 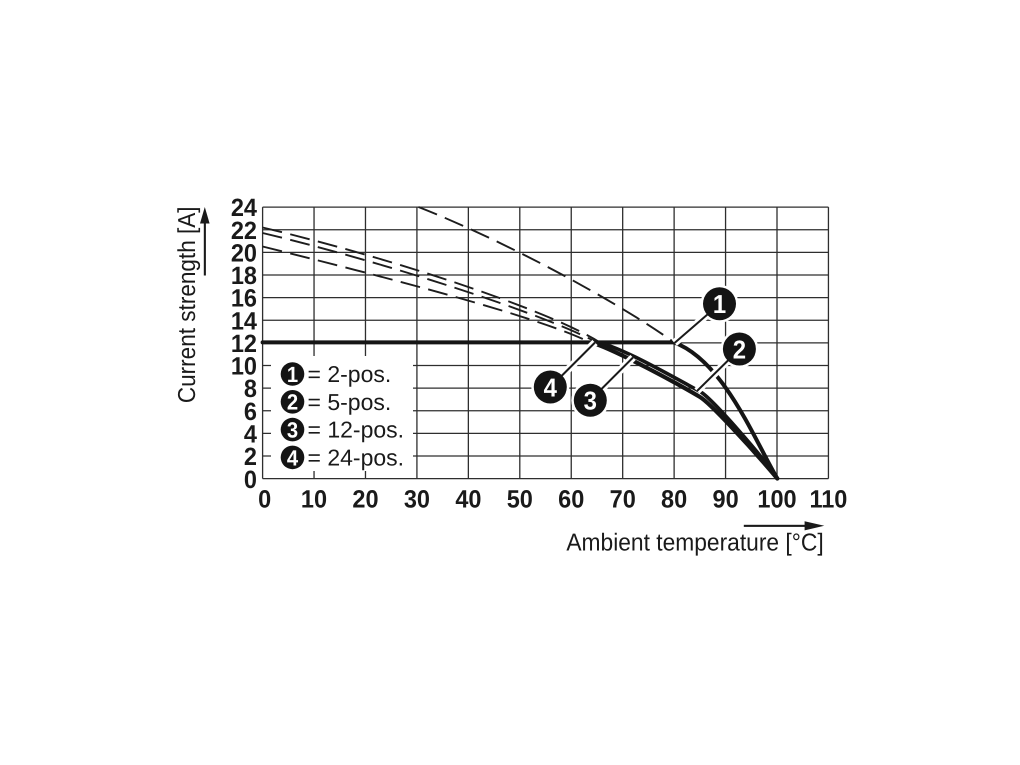 I want to click on svg-text: 90, so click(x=726, y=500).